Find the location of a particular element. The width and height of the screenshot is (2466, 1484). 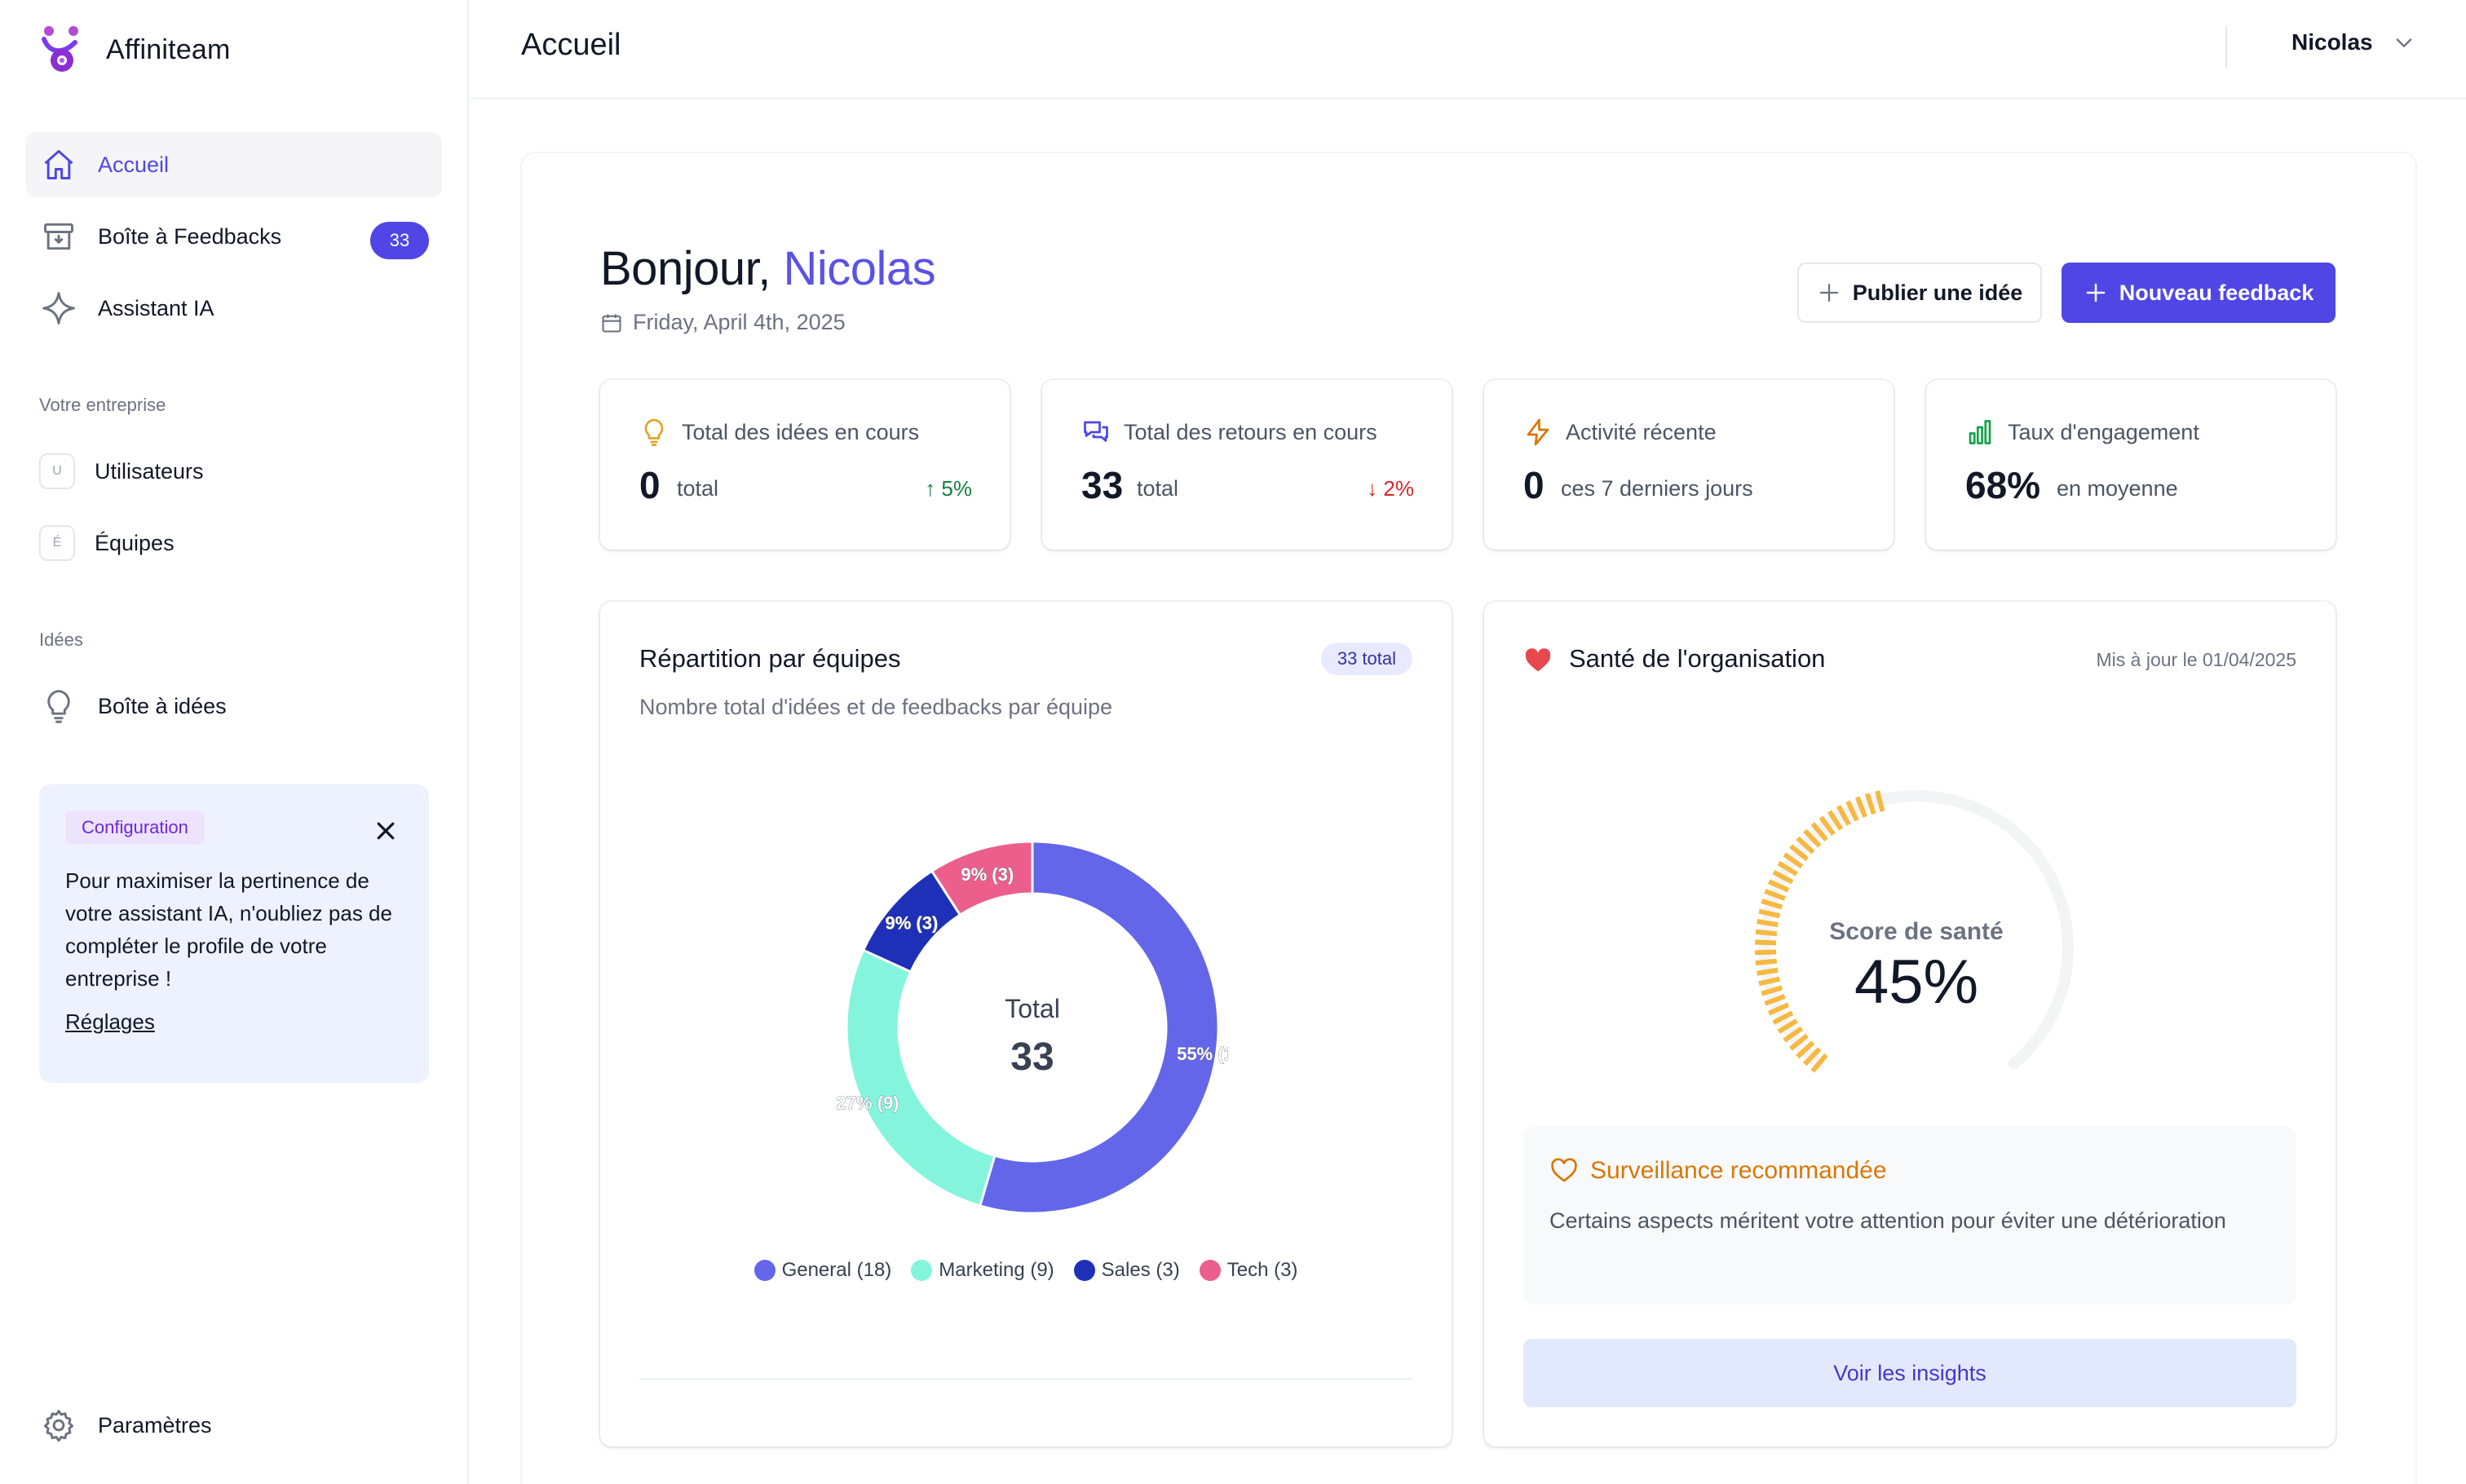

sidebar-item-accueil: Accueil is located at coordinates (234, 164).